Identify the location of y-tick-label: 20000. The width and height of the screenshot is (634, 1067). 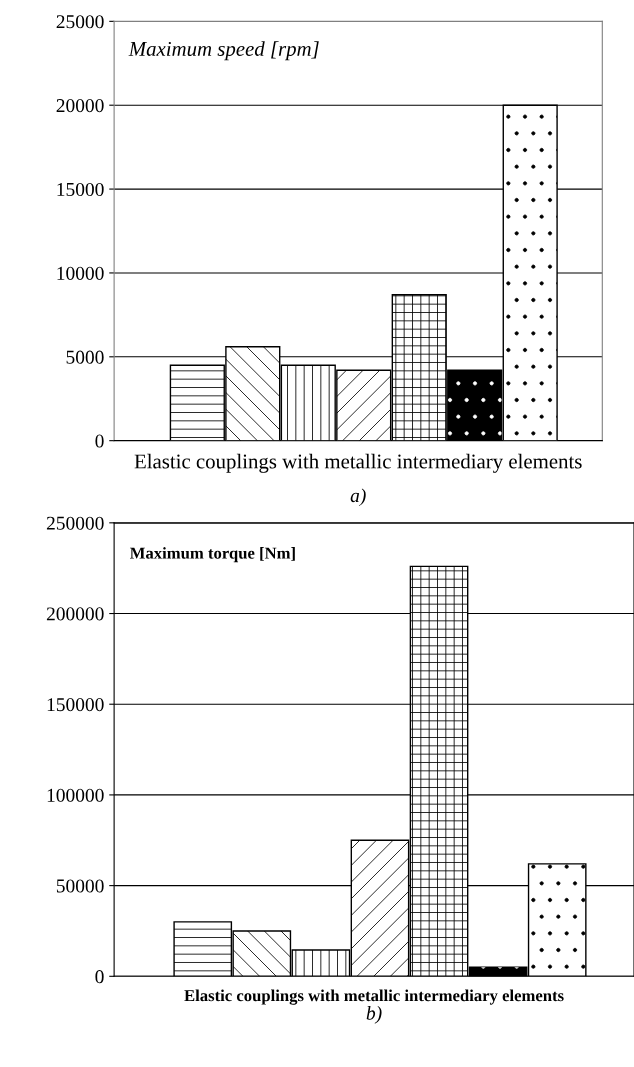
(80, 106).